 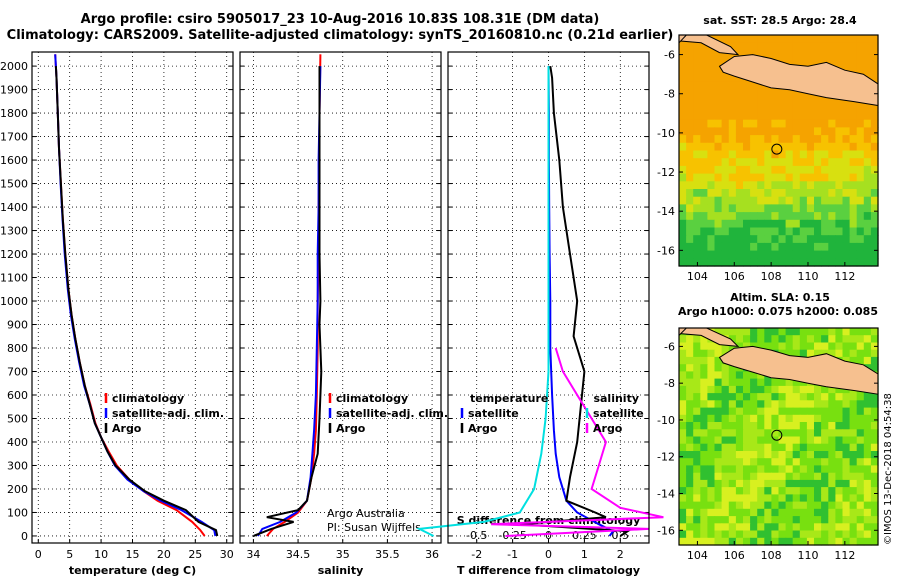 I want to click on depth-tick-label: 1900, so click(x=14, y=90).